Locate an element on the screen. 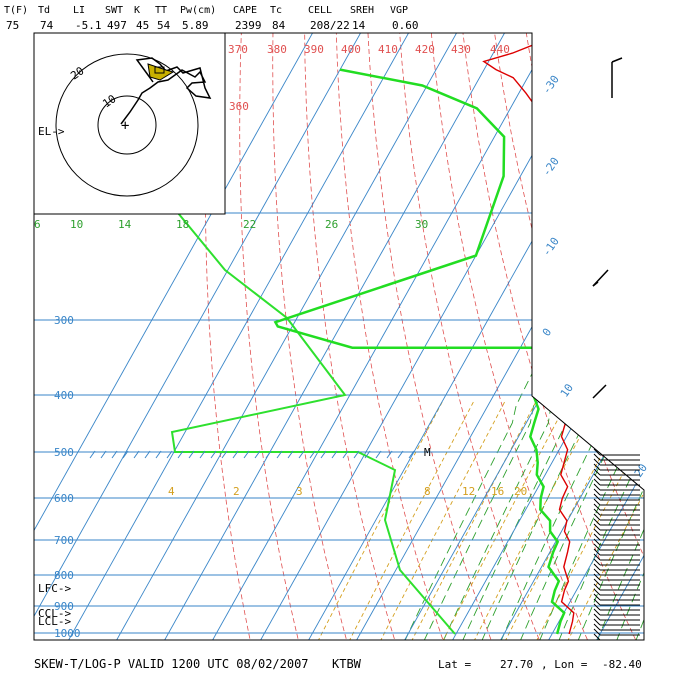 The height and width of the screenshot is (680, 680). header-value: 54 is located at coordinates (164, 25).